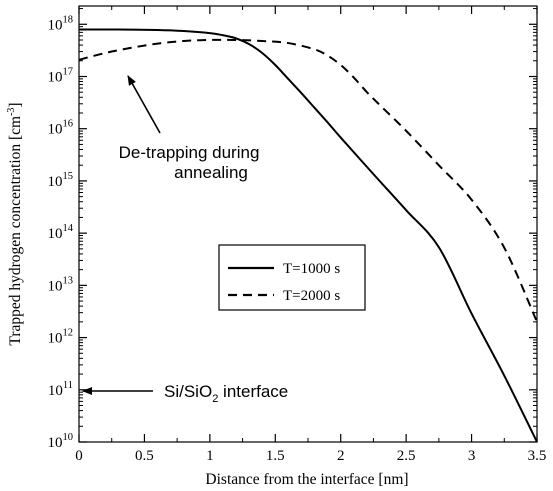 The width and height of the screenshot is (553, 491). What do you see at coordinates (79, 456) in the screenshot?
I see `x-tick-label: 0` at bounding box center [79, 456].